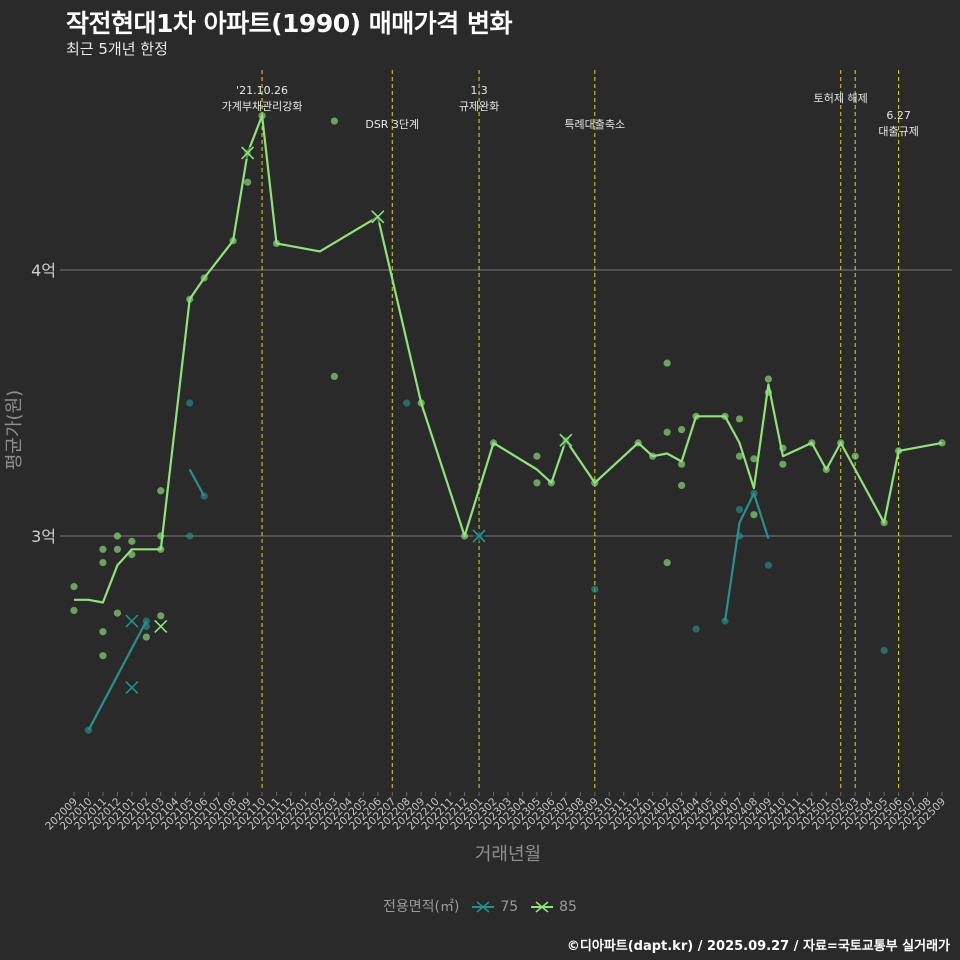 The width and height of the screenshot is (960, 960). I want to click on y-axis-label: 평균가(원), so click(14, 430).